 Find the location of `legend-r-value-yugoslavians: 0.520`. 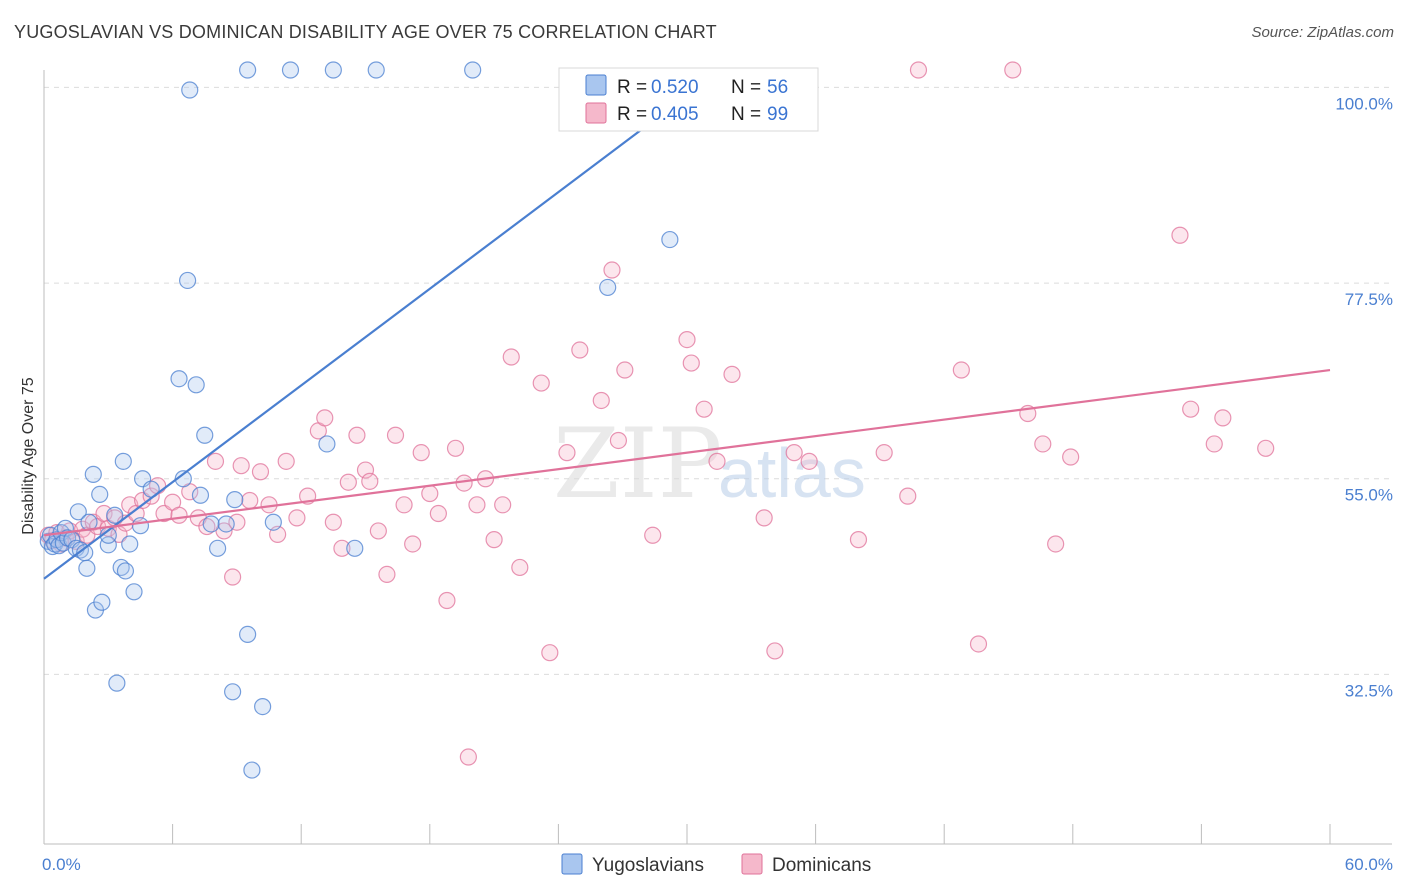

legend-r-value-yugoslavians: 0.520 is located at coordinates (675, 87).